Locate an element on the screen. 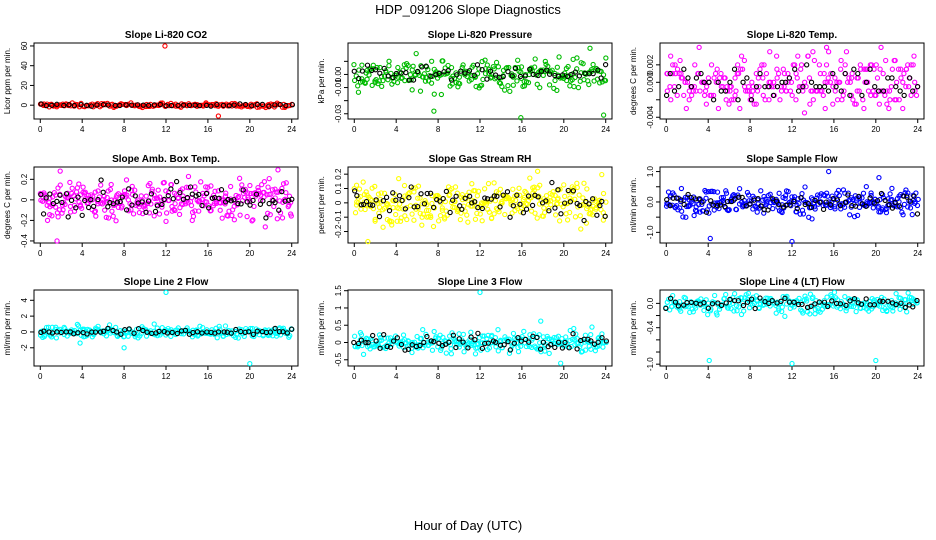 The image size is (936, 540). x-tick-label: 12 is located at coordinates (480, 253).